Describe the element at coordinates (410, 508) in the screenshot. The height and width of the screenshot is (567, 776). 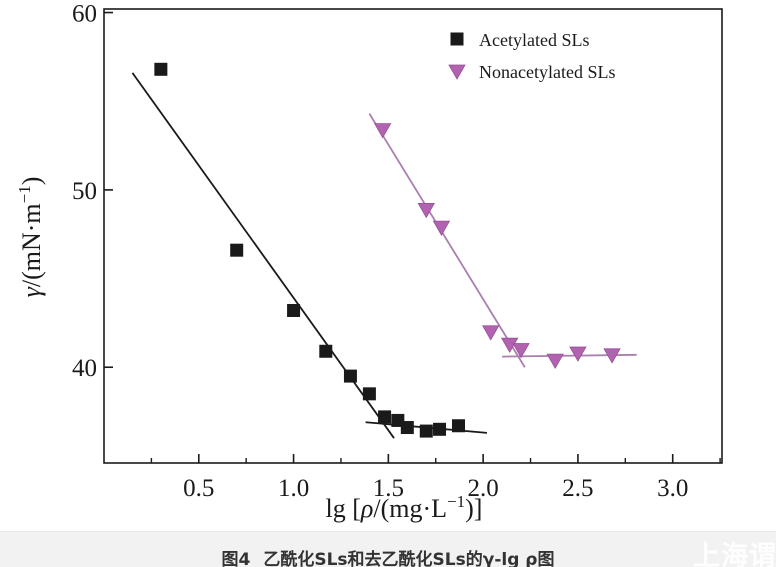
I see `x-label-mid: /(mg·L` at that location.